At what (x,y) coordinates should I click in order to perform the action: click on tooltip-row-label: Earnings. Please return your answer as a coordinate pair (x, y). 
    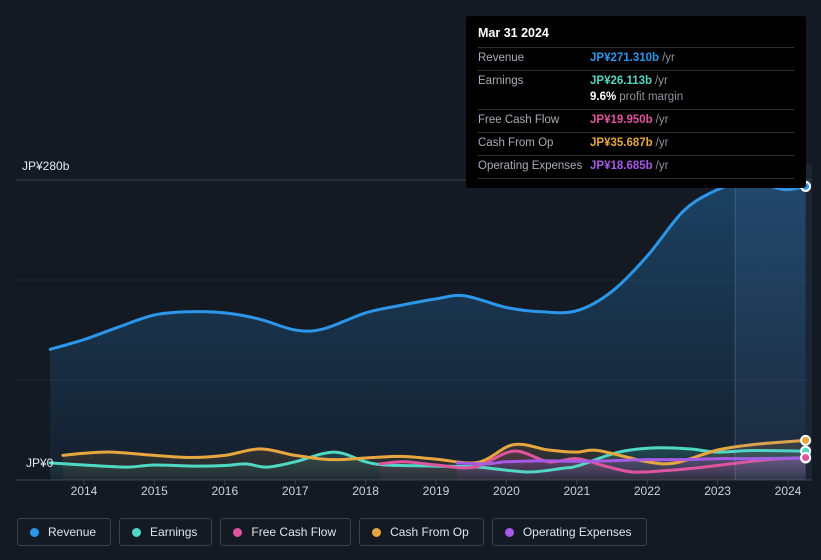
    Looking at the image, I should click on (501, 80).